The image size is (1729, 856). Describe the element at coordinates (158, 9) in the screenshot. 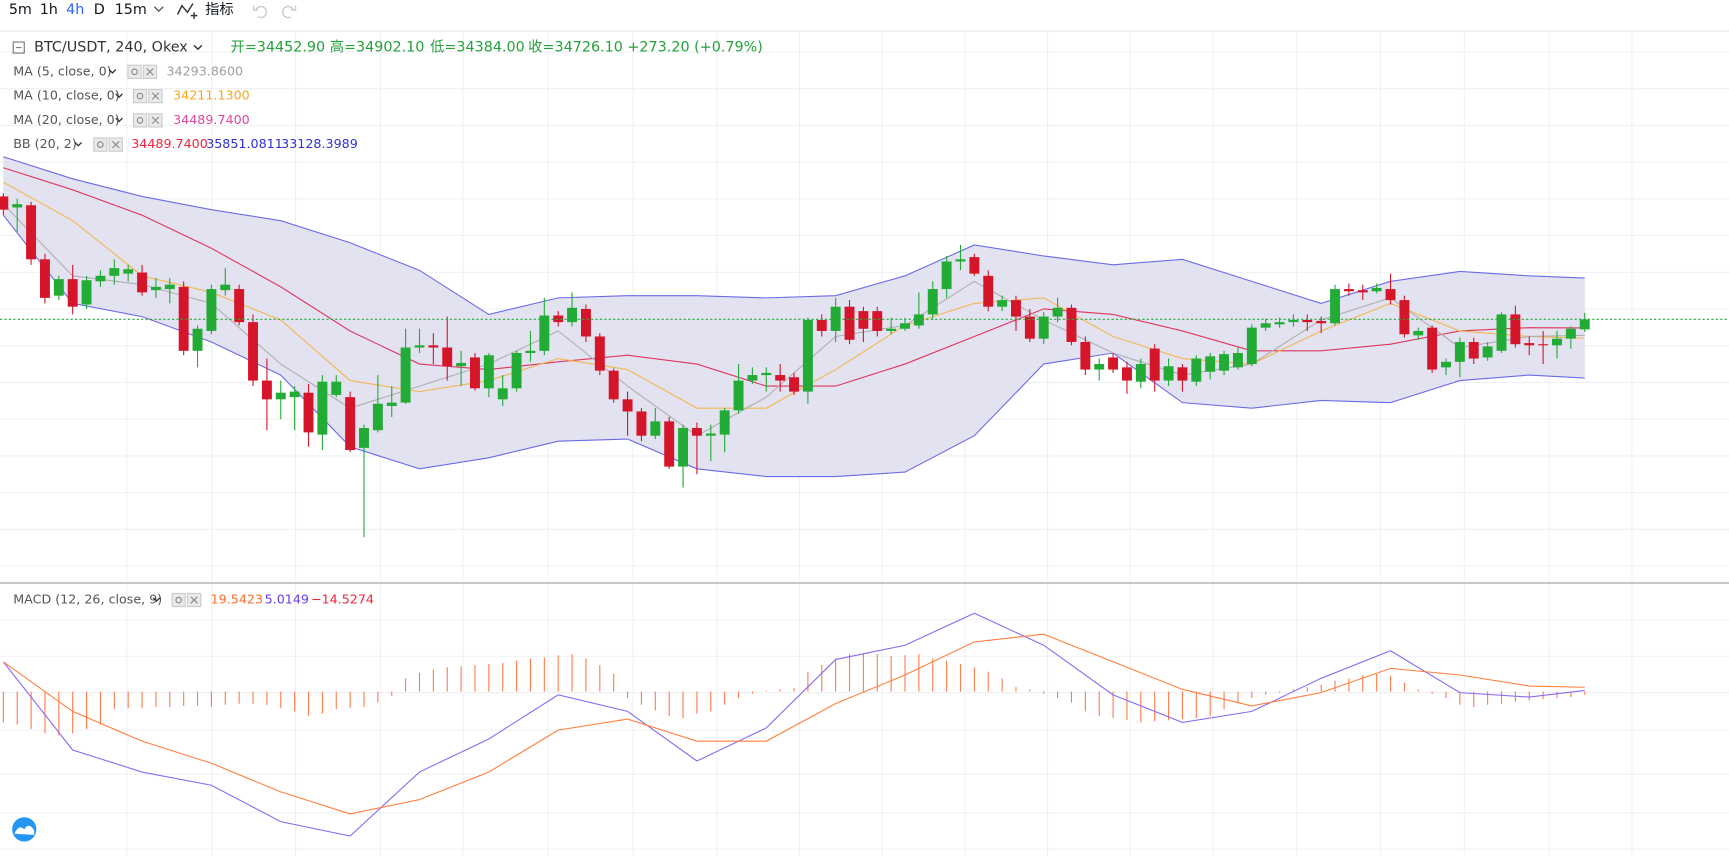

I see `interval-dropdown` at that location.